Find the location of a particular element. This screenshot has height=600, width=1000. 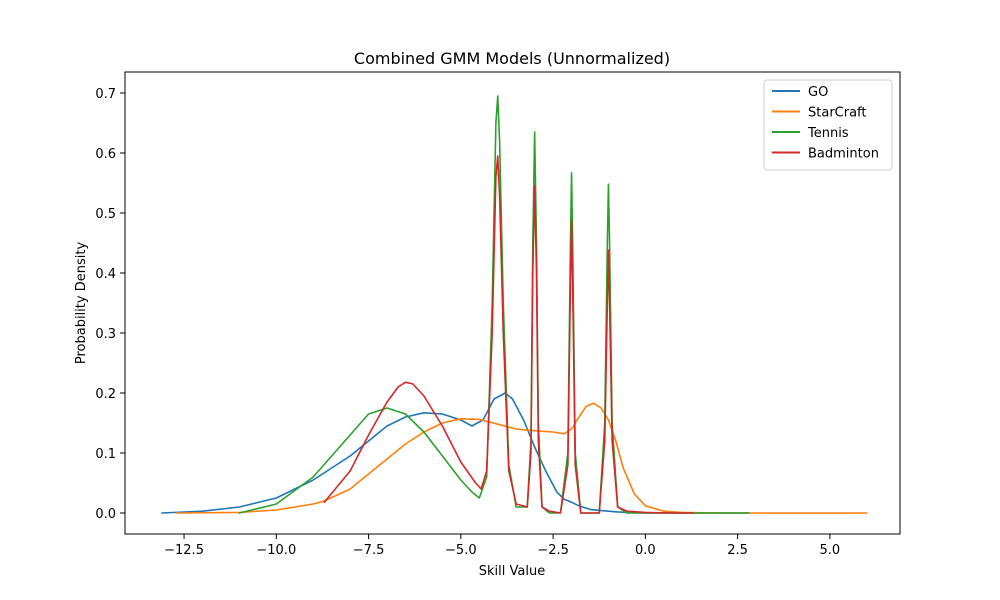

y-tick-label: 0.7 is located at coordinates (105, 94).